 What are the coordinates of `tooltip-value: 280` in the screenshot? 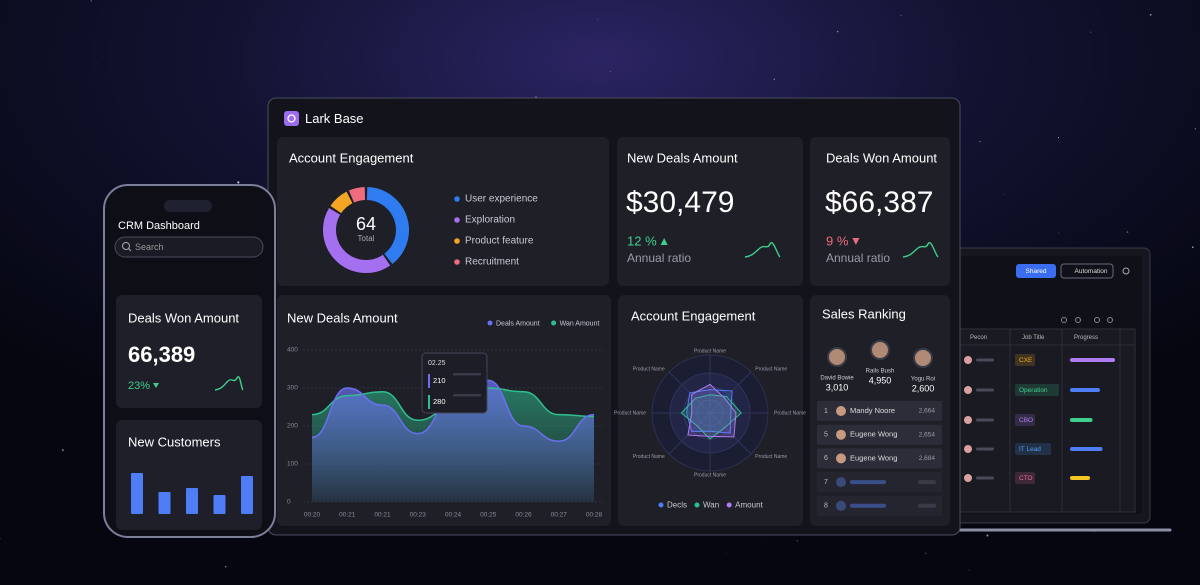 It's located at (439, 401).